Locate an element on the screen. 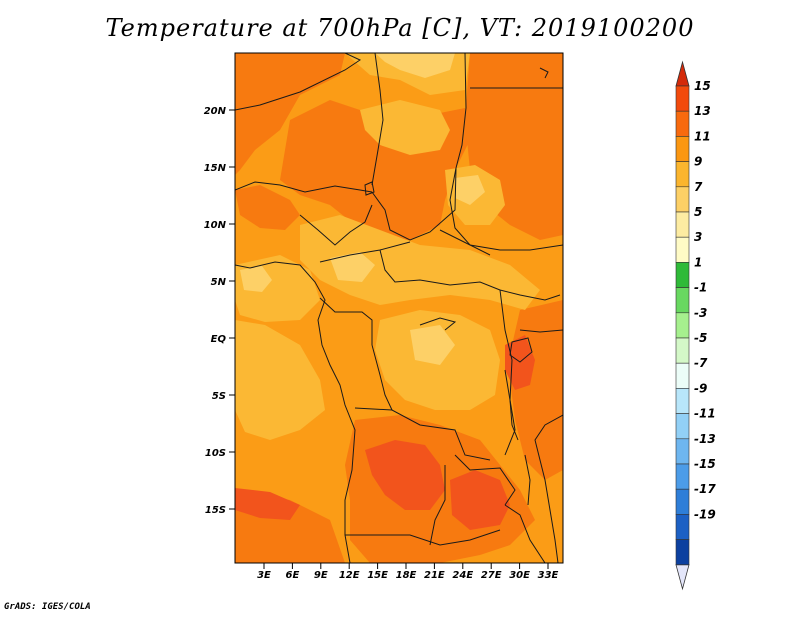  border-drc-lakes is located at coordinates (438, 324).